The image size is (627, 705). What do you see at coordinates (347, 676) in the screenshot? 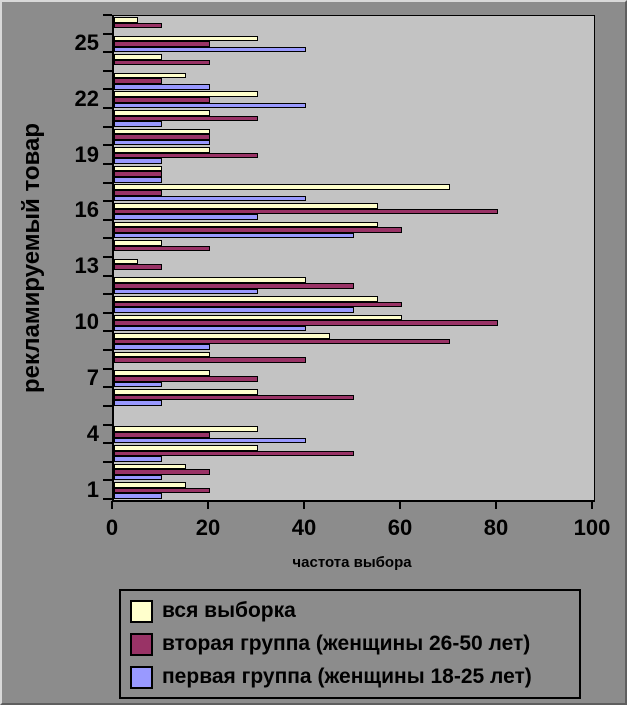
I see `legend-label: первая группа (женщины 18-25 лет)` at bounding box center [347, 676].